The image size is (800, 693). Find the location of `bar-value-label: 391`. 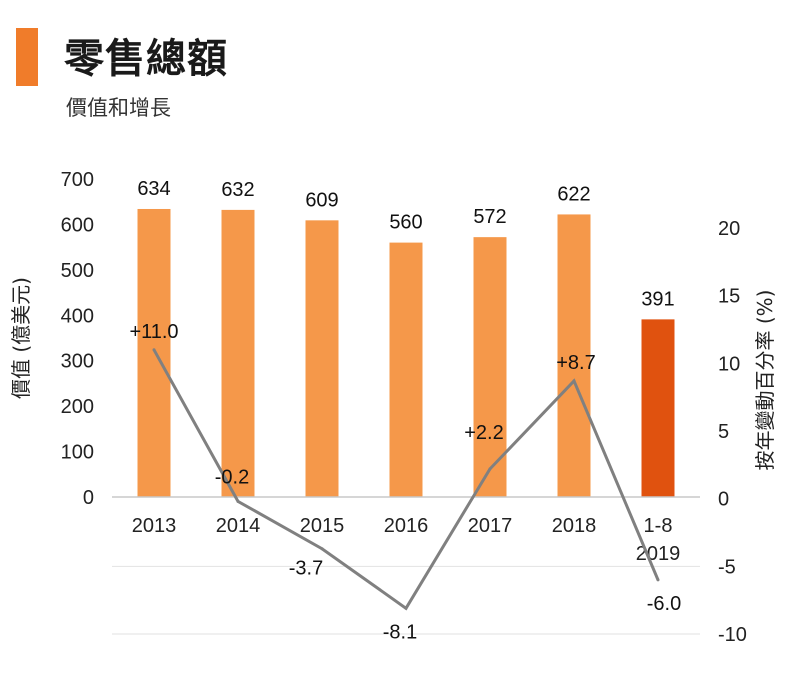

bar-value-label: 391 is located at coordinates (657, 299).